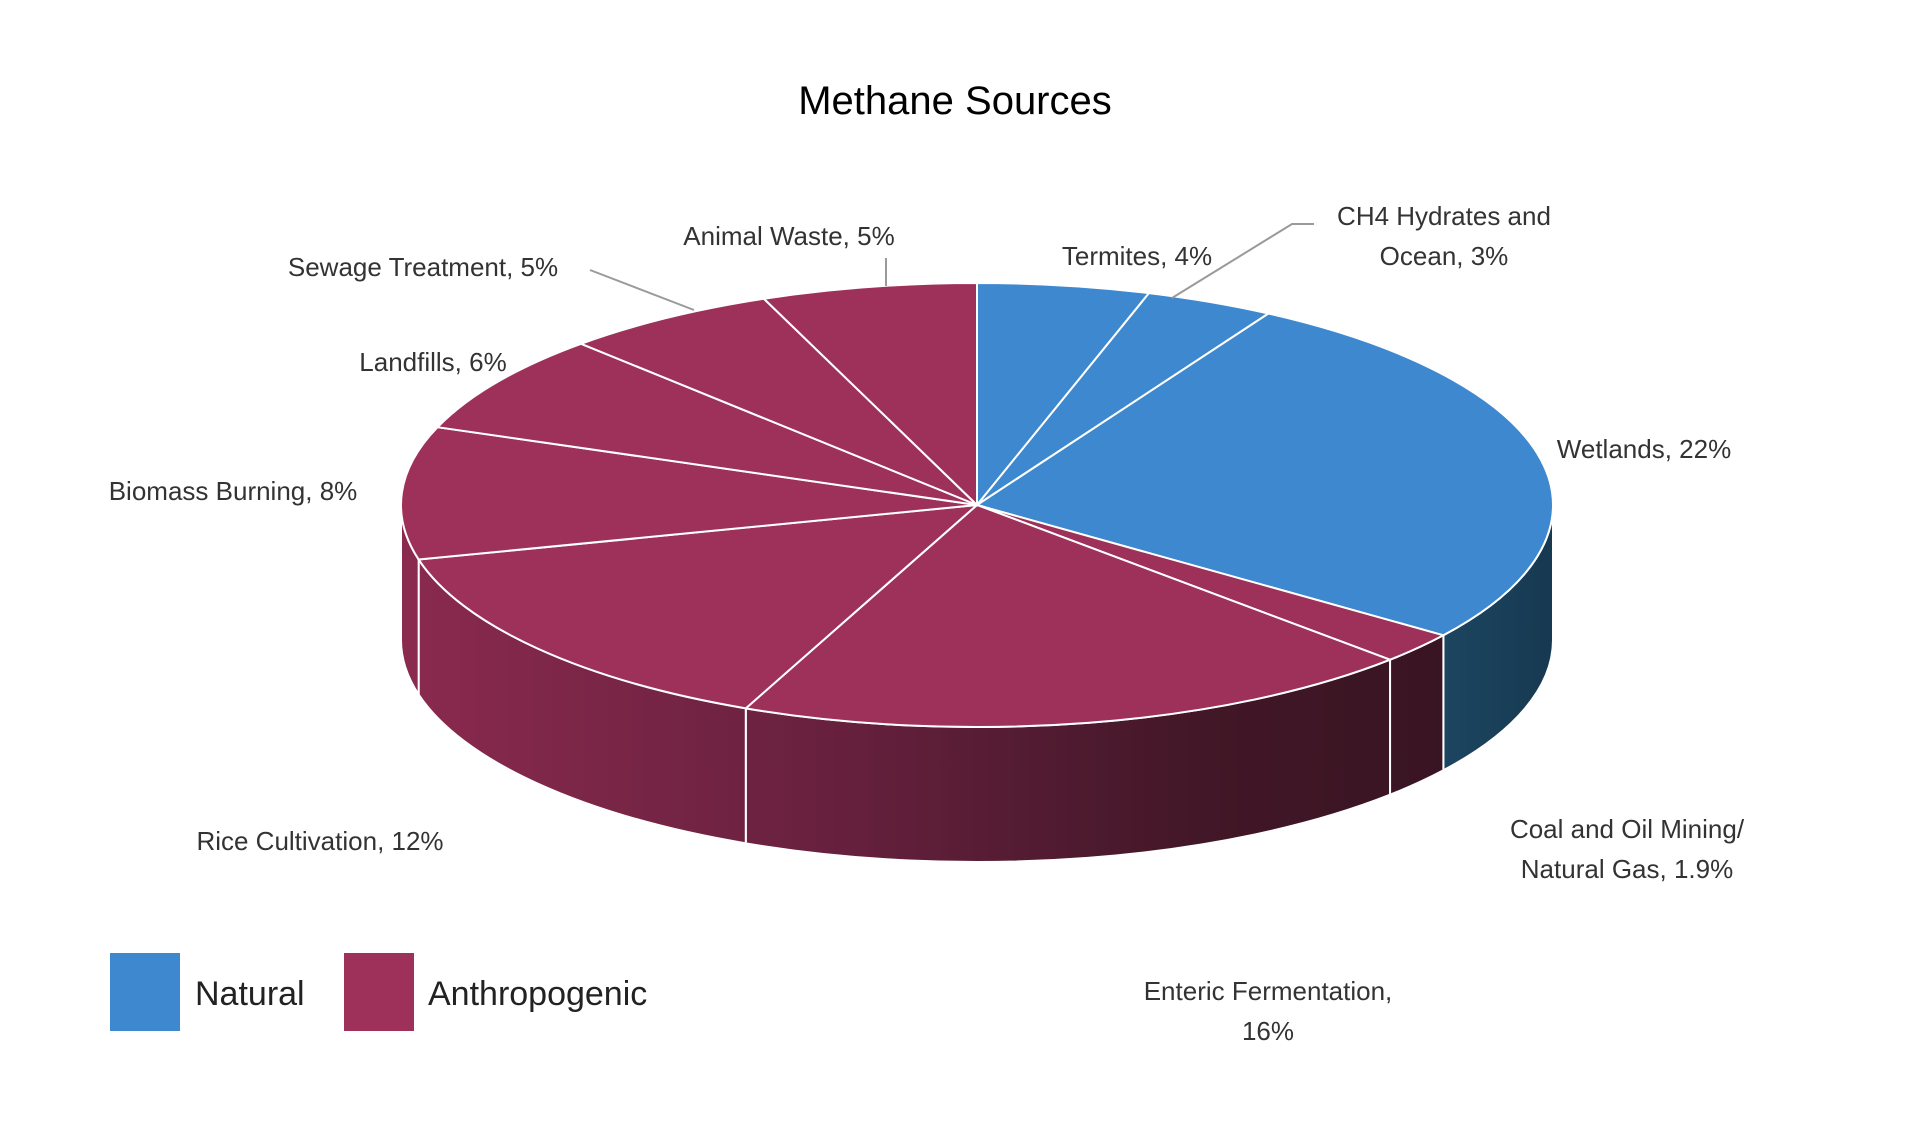 Image resolution: width=1920 pixels, height=1145 pixels. What do you see at coordinates (250, 994) in the screenshot?
I see `legend-label-natural: Natural` at bounding box center [250, 994].